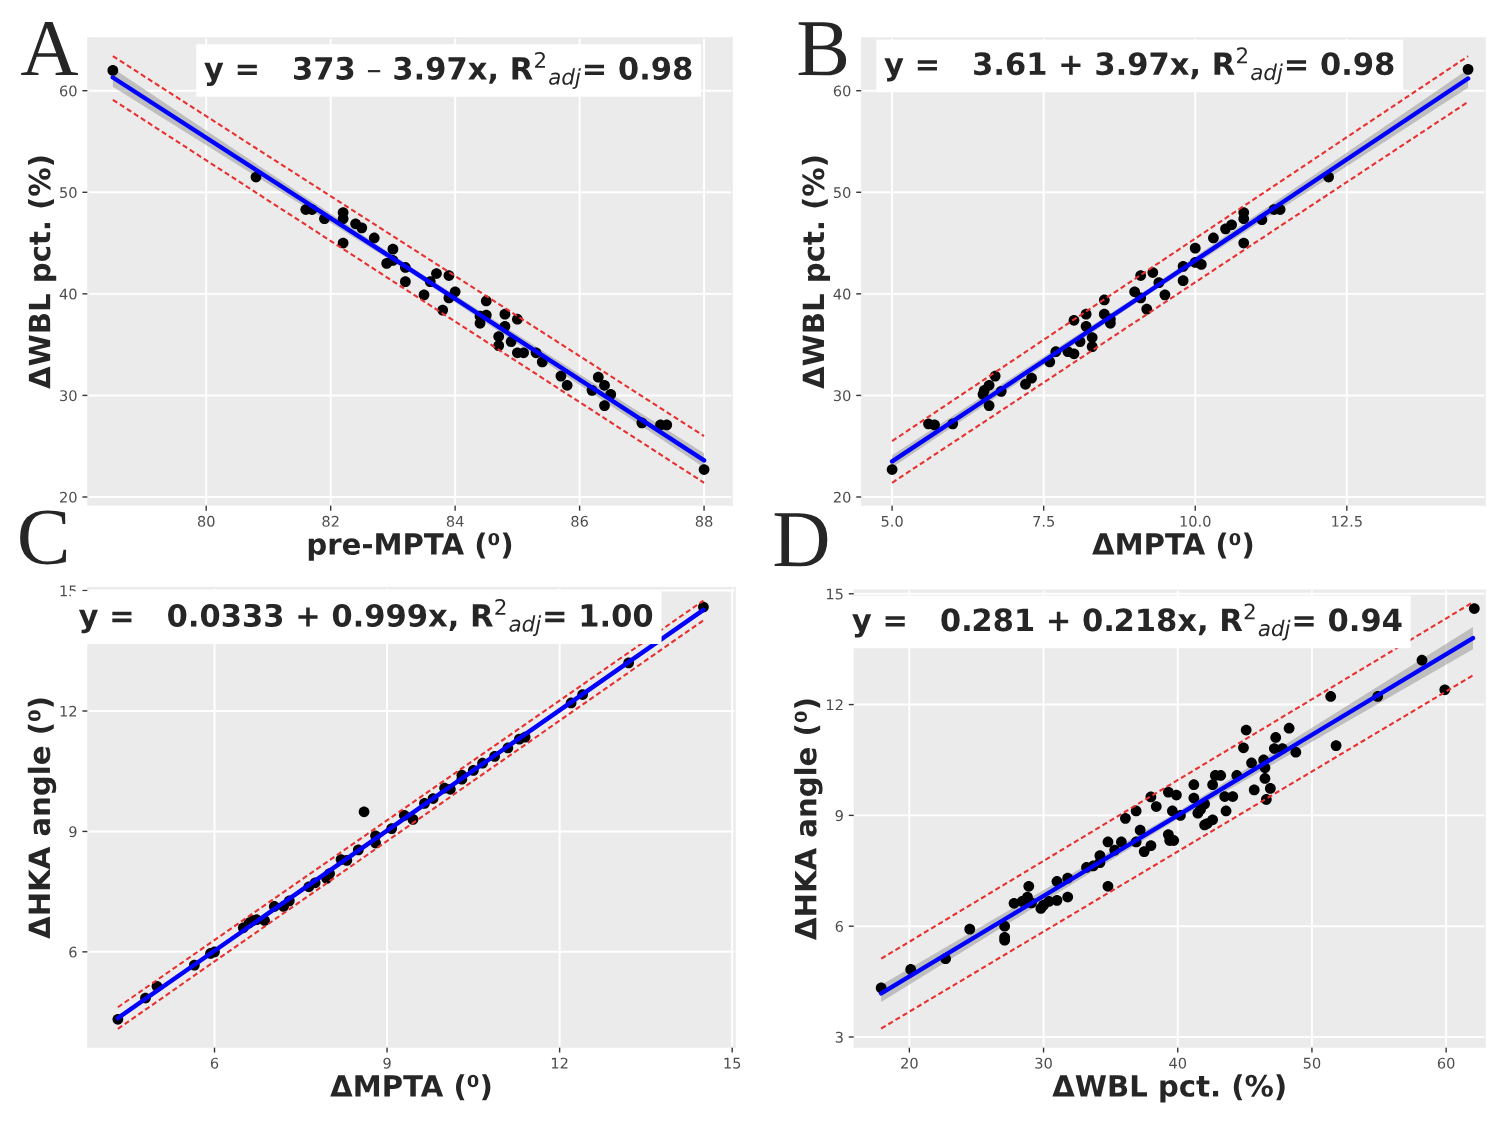  Describe the element at coordinates (410, 546) in the screenshot. I see `x-axis-title: pre-MPTA (⁰)` at that location.